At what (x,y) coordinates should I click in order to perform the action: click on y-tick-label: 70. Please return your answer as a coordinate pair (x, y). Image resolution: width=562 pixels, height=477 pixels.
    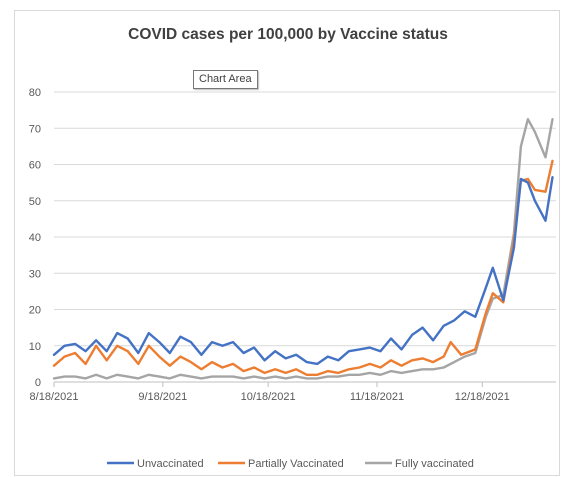
    Looking at the image, I should click on (35, 129).